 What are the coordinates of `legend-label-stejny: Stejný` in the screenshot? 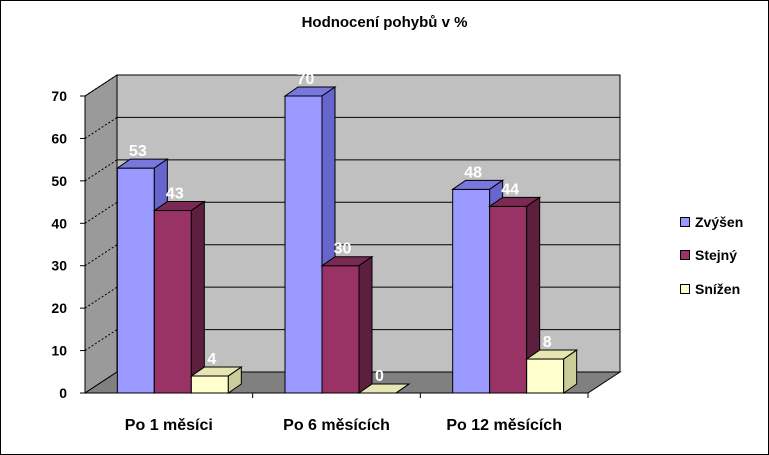 It's located at (716, 255).